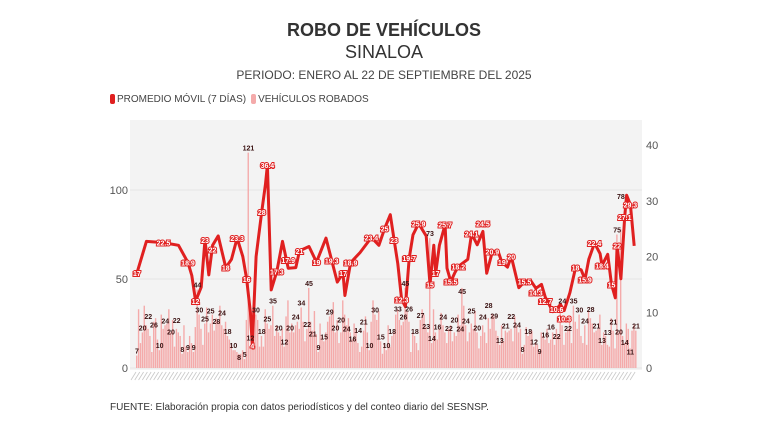 The width and height of the screenshot is (768, 432). Describe the element at coordinates (528, 332) in the screenshot. I see `bar-label: 18` at that location.